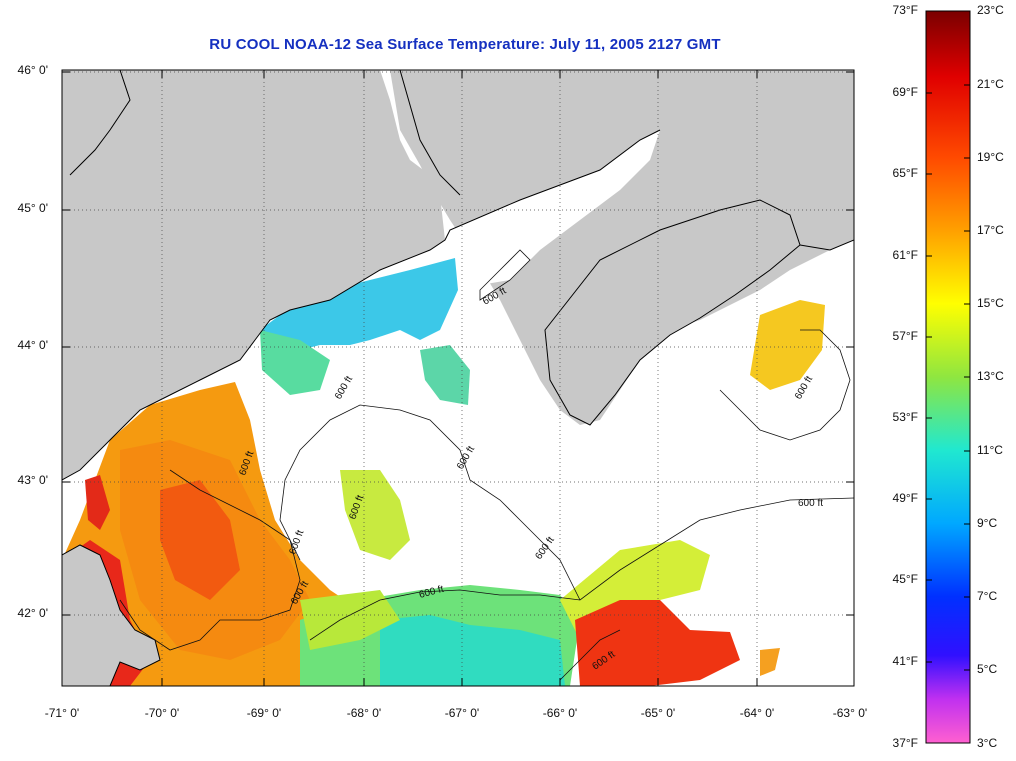 The height and width of the screenshot is (761, 1016). I want to click on colorbar, so click(948, 377).